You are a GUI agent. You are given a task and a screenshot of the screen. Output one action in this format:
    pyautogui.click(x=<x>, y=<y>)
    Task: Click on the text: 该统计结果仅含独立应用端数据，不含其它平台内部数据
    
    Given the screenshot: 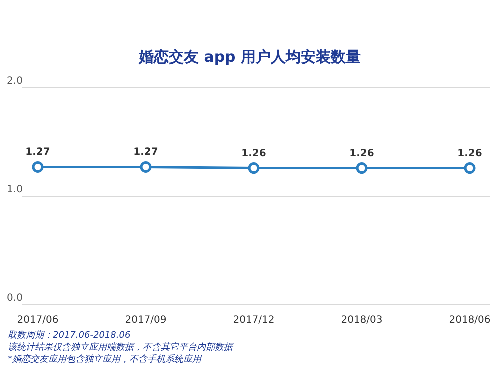 What is the action you would take?
    pyautogui.click(x=121, y=347)
    